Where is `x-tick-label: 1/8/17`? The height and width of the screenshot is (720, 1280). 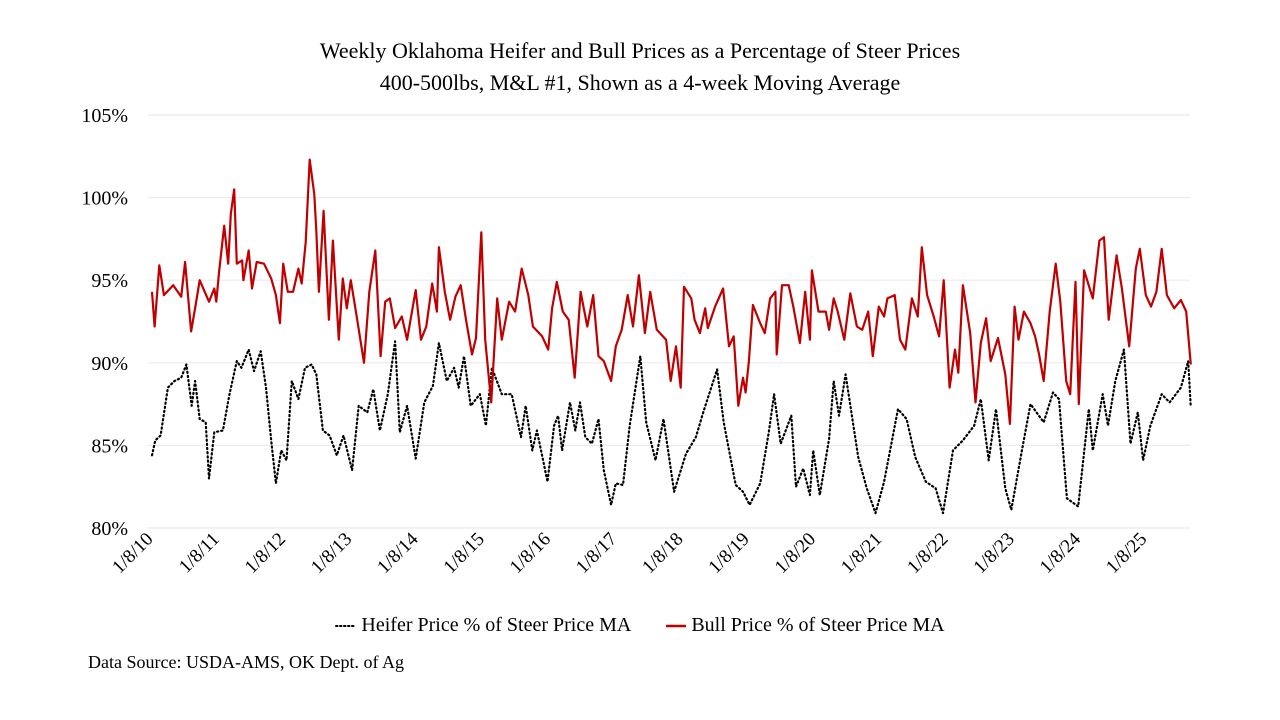 x-tick-label: 1/8/17 is located at coordinates (596, 553).